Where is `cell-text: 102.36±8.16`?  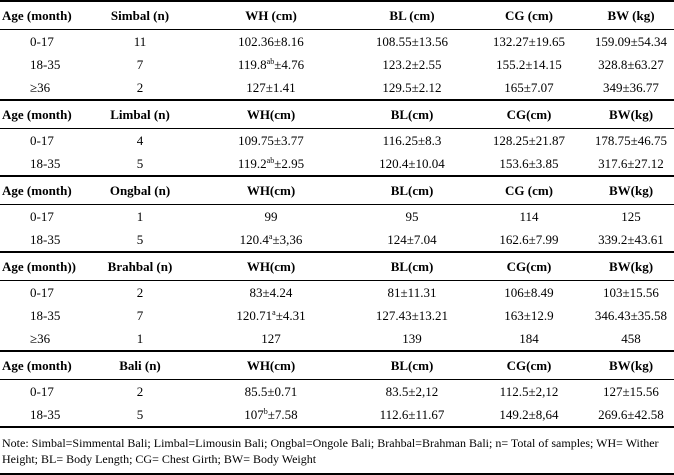
cell-text: 102.36±8.16 is located at coordinates (271, 41).